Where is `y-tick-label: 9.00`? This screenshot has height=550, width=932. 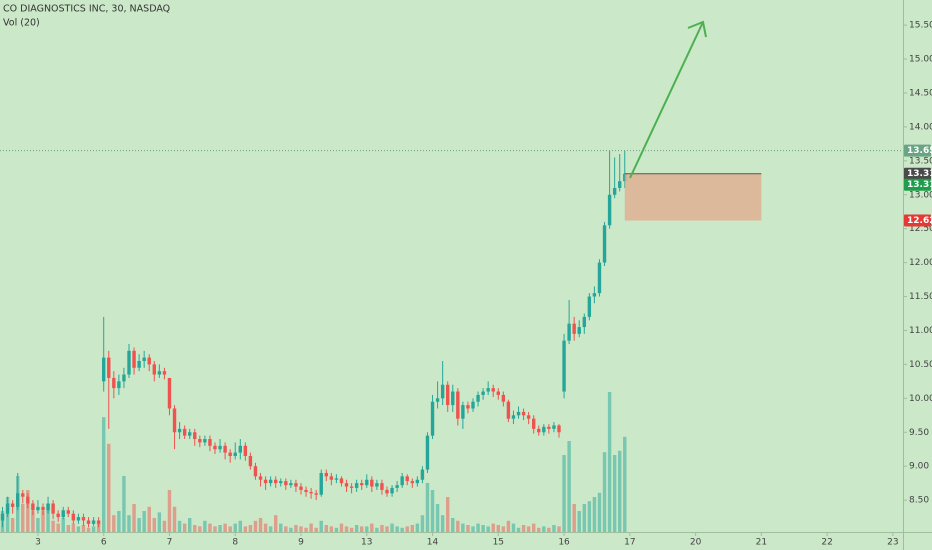
y-tick-label: 9.00 is located at coordinates (919, 467).